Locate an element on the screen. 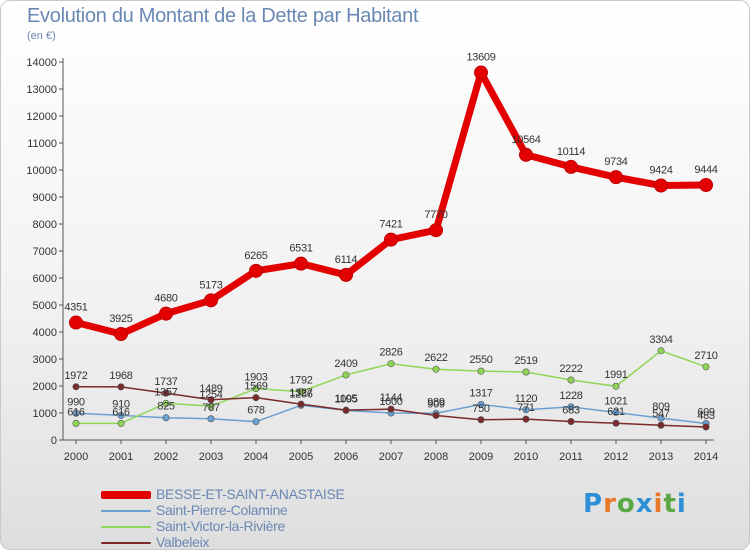 The width and height of the screenshot is (750, 550). data-label: 1120 is located at coordinates (526, 399).